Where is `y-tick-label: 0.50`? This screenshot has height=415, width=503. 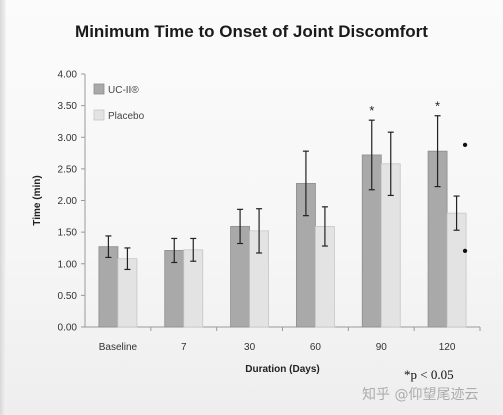 y-tick-label: 0.50 is located at coordinates (68, 296).